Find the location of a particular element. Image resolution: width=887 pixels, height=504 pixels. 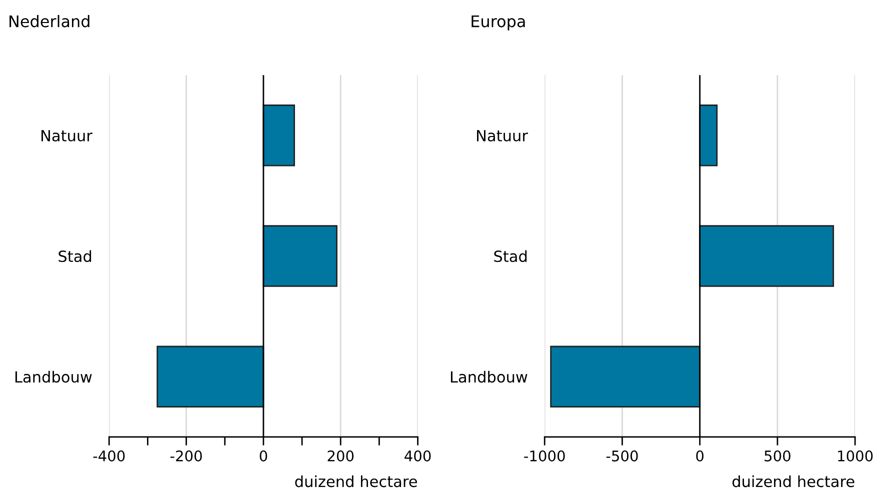

x-tick-label: 400 is located at coordinates (417, 456).